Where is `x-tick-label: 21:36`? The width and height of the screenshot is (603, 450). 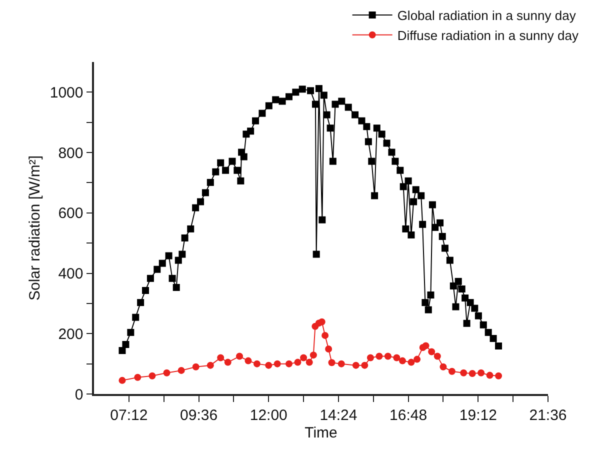
x-tick-label: 21:36 is located at coordinates (548, 415).